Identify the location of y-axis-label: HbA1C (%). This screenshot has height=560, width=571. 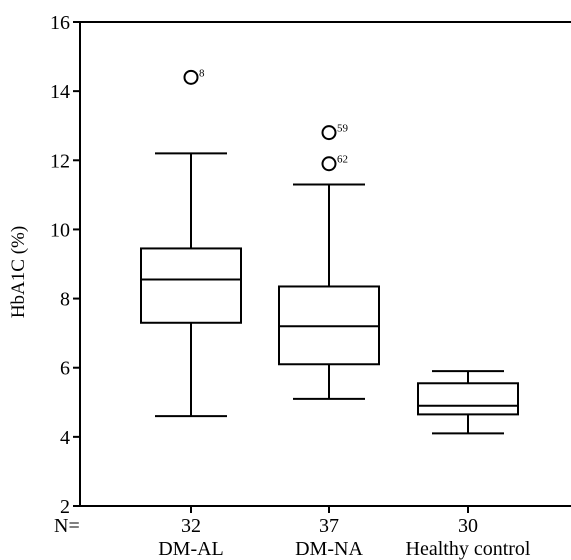
(18, 272).